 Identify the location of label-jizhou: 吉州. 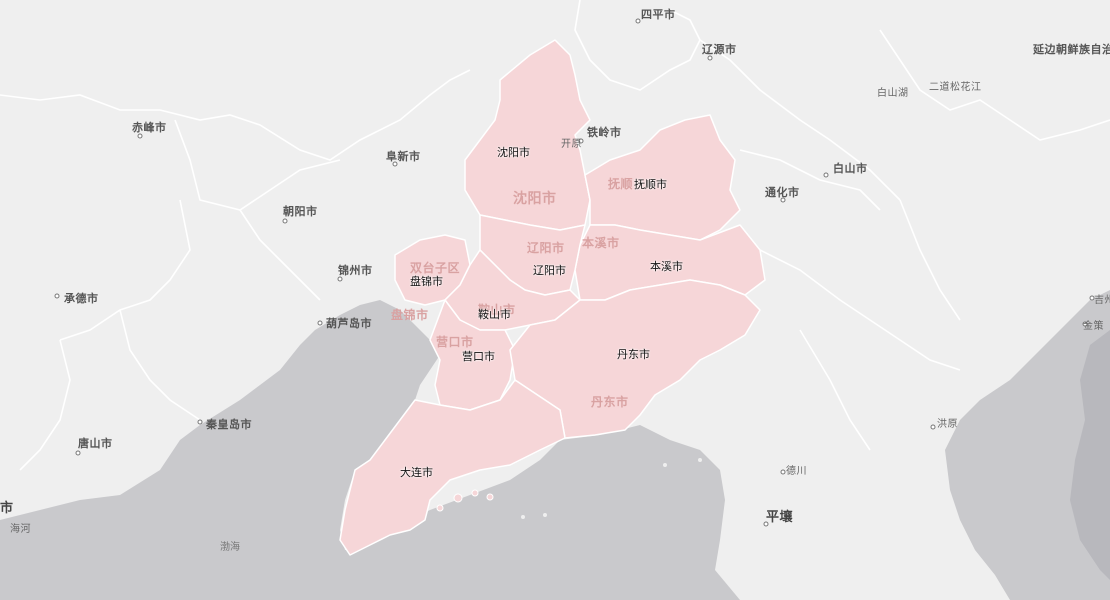
(1102, 300).